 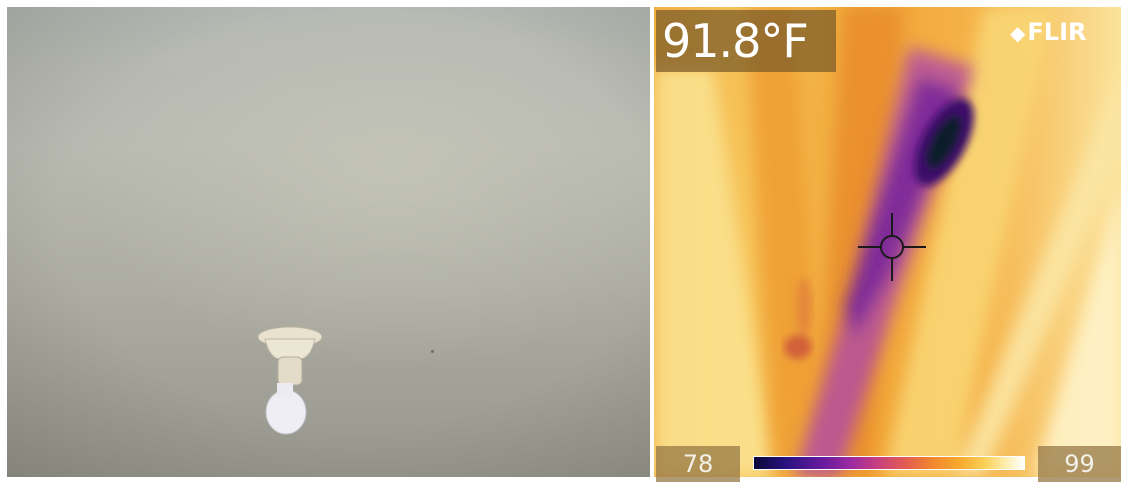 I want to click on temperature-scale-max: 99, so click(x=1079, y=464).